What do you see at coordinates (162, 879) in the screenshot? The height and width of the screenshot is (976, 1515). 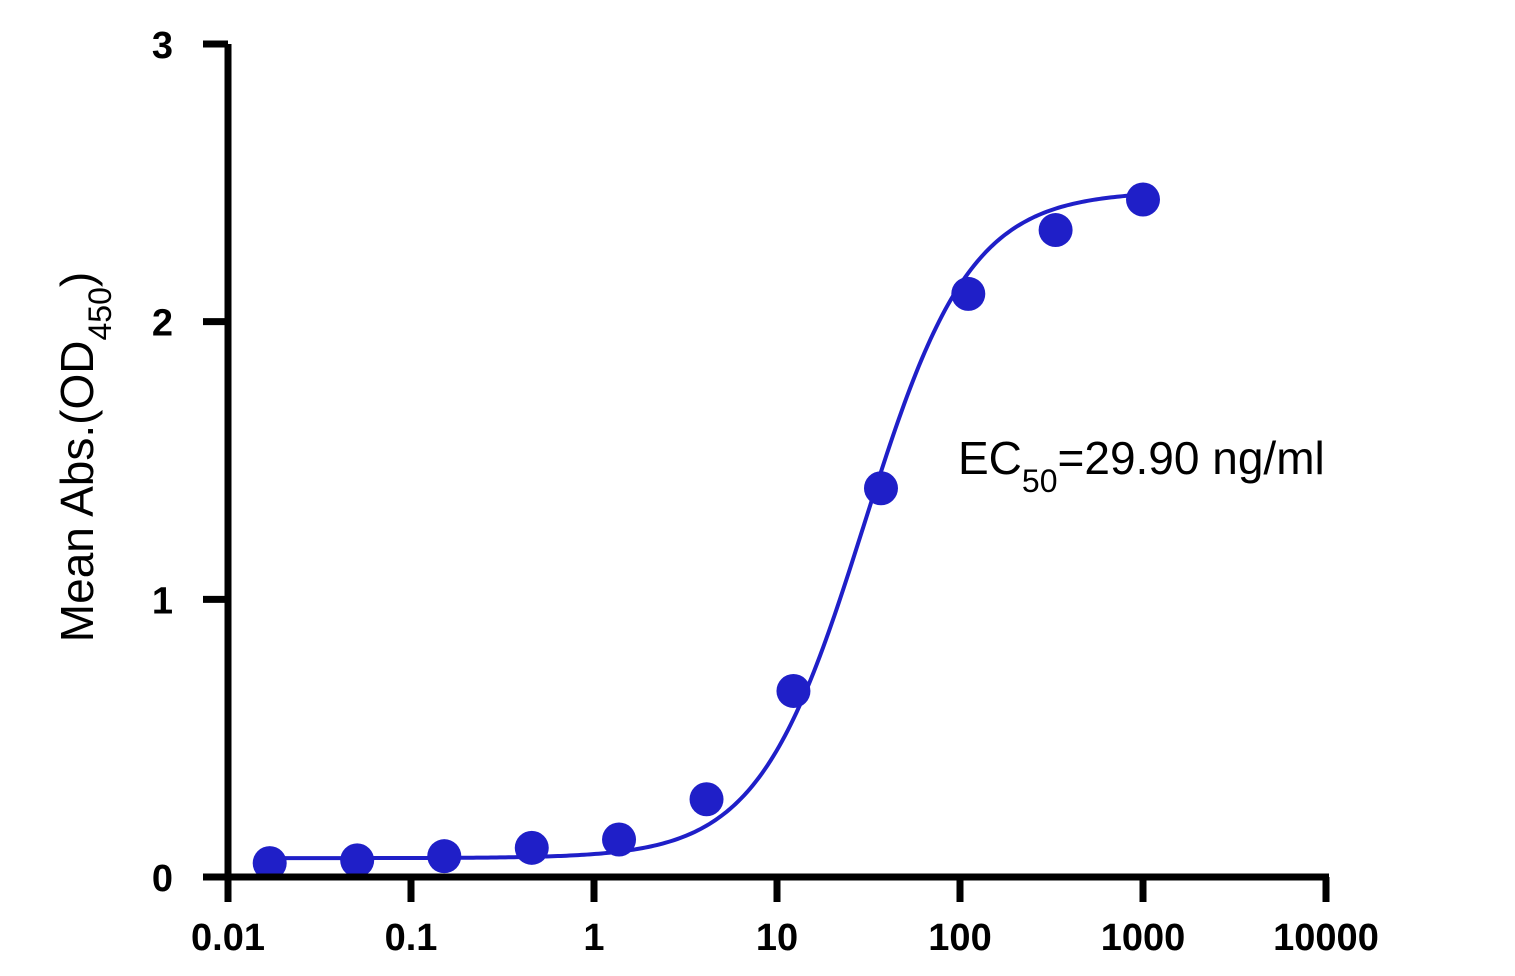 I see `y-tick-label: 0` at bounding box center [162, 879].